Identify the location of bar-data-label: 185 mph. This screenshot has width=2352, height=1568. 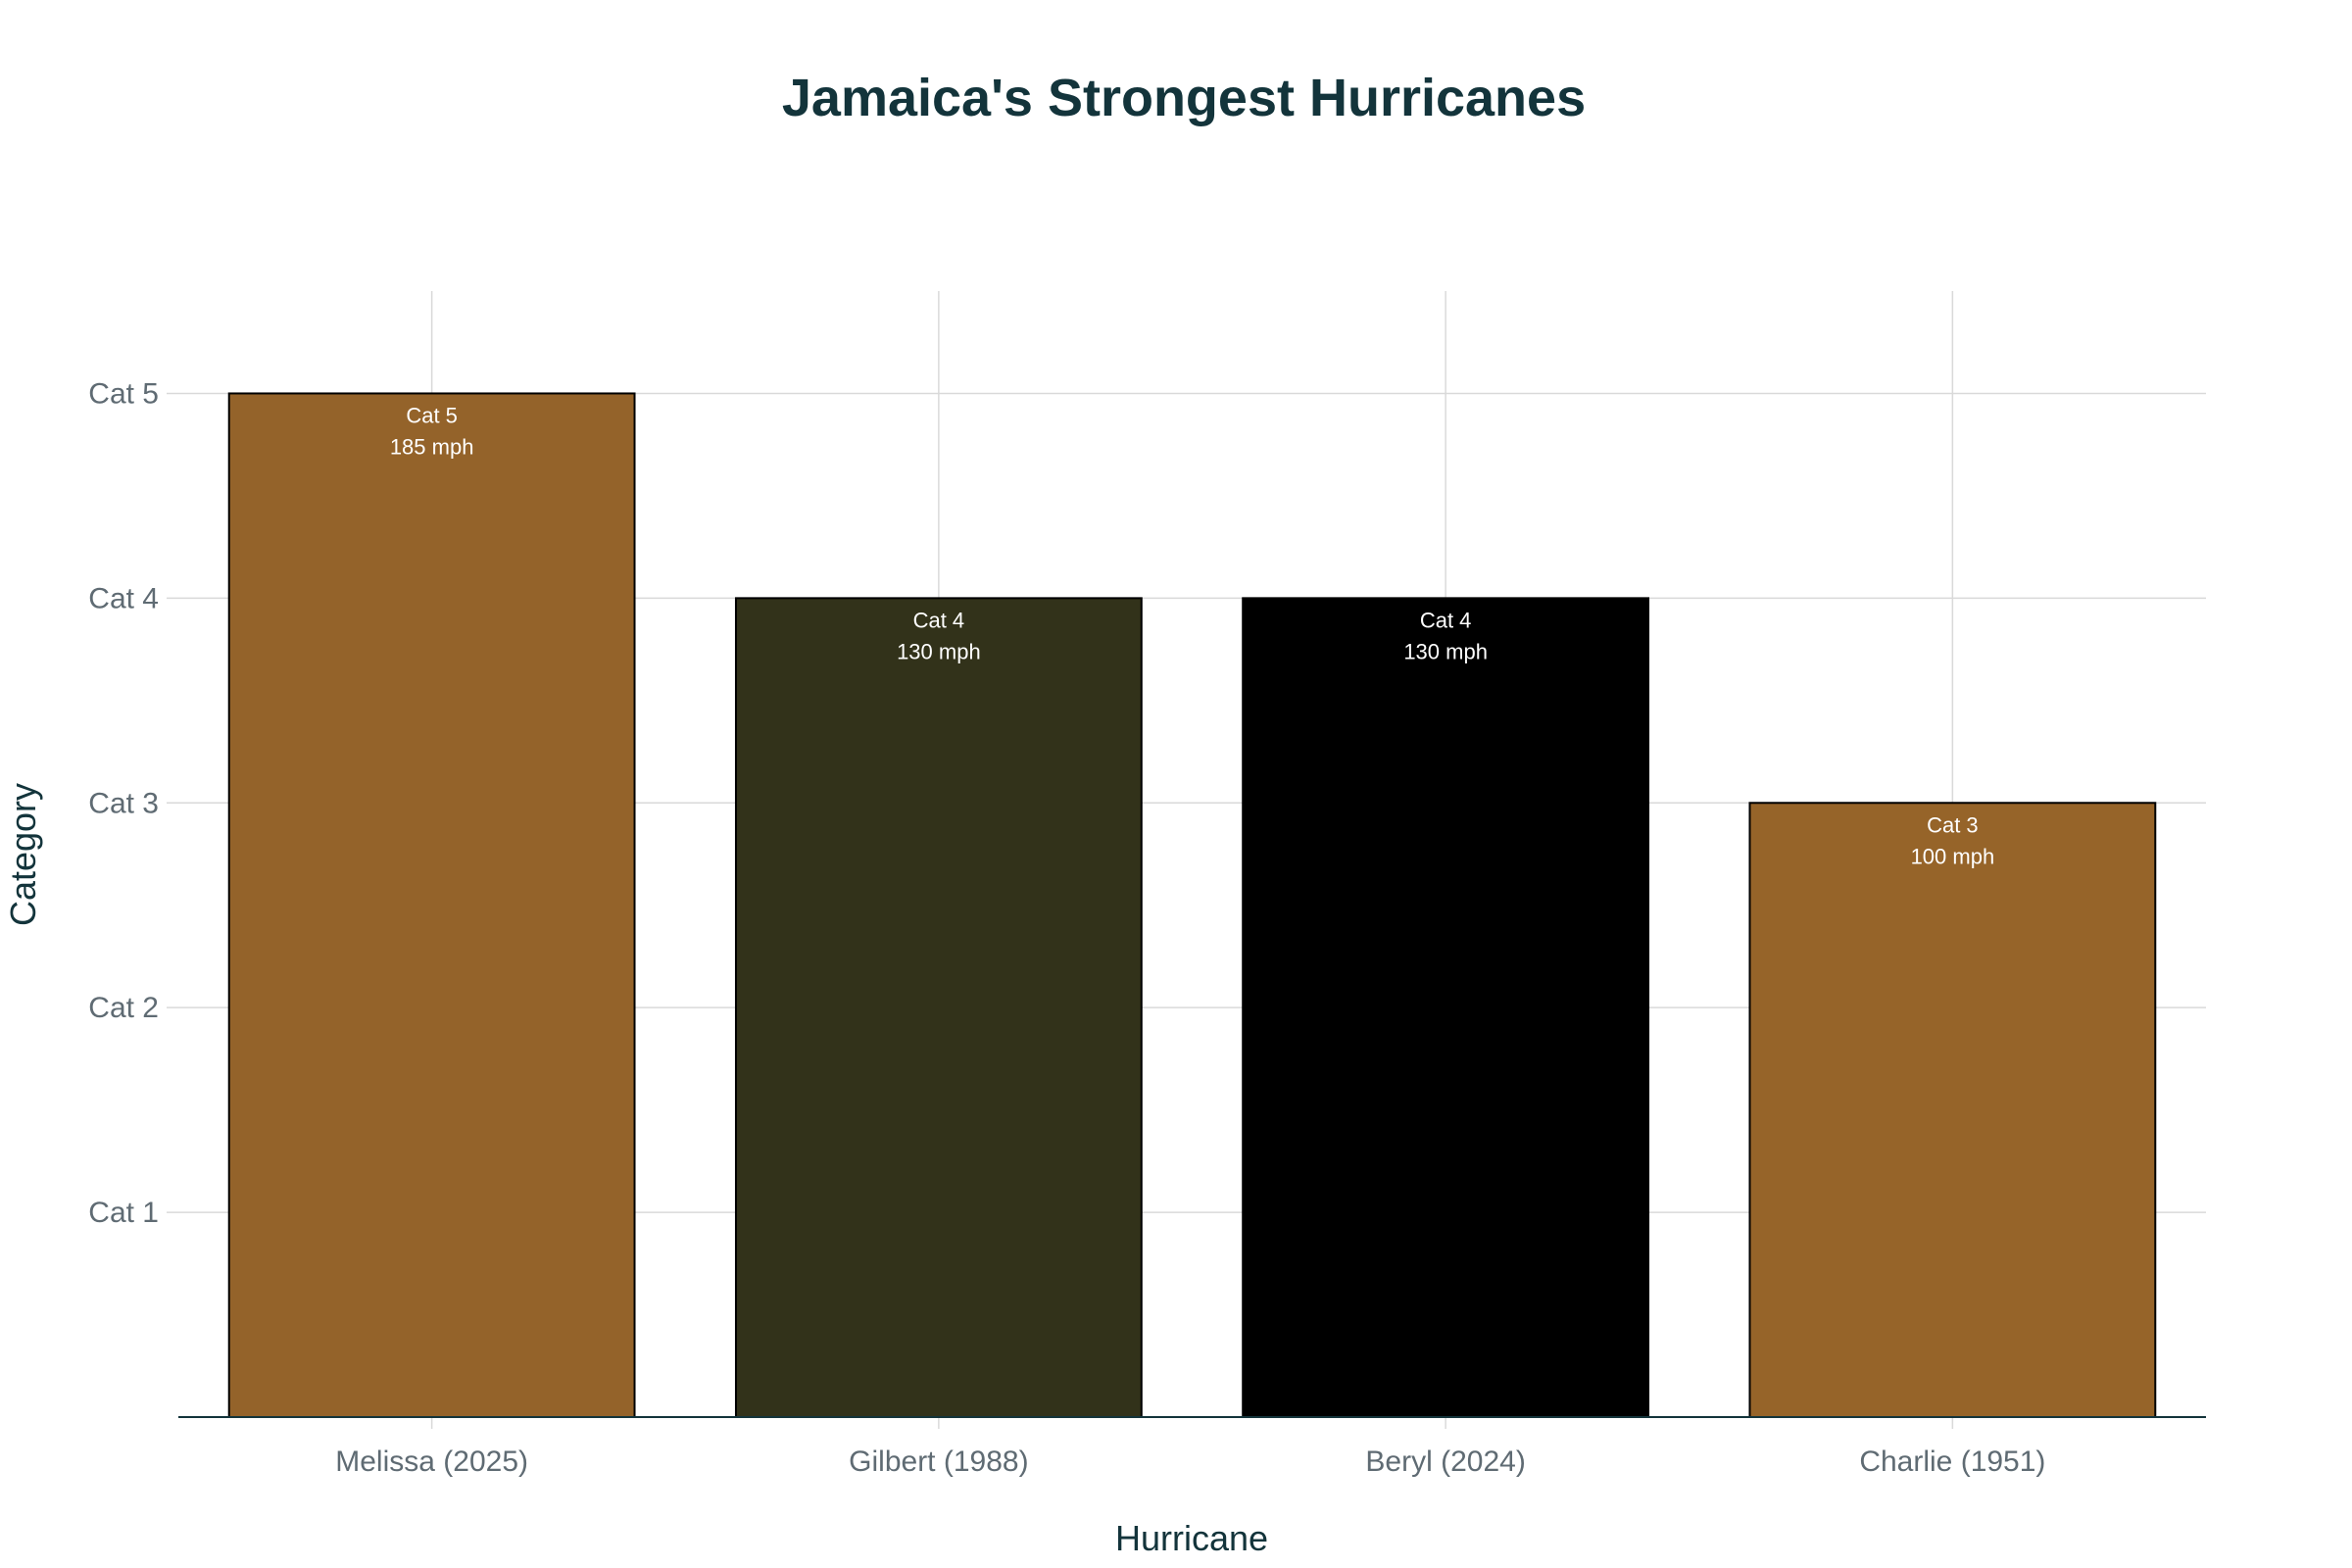
(432, 446).